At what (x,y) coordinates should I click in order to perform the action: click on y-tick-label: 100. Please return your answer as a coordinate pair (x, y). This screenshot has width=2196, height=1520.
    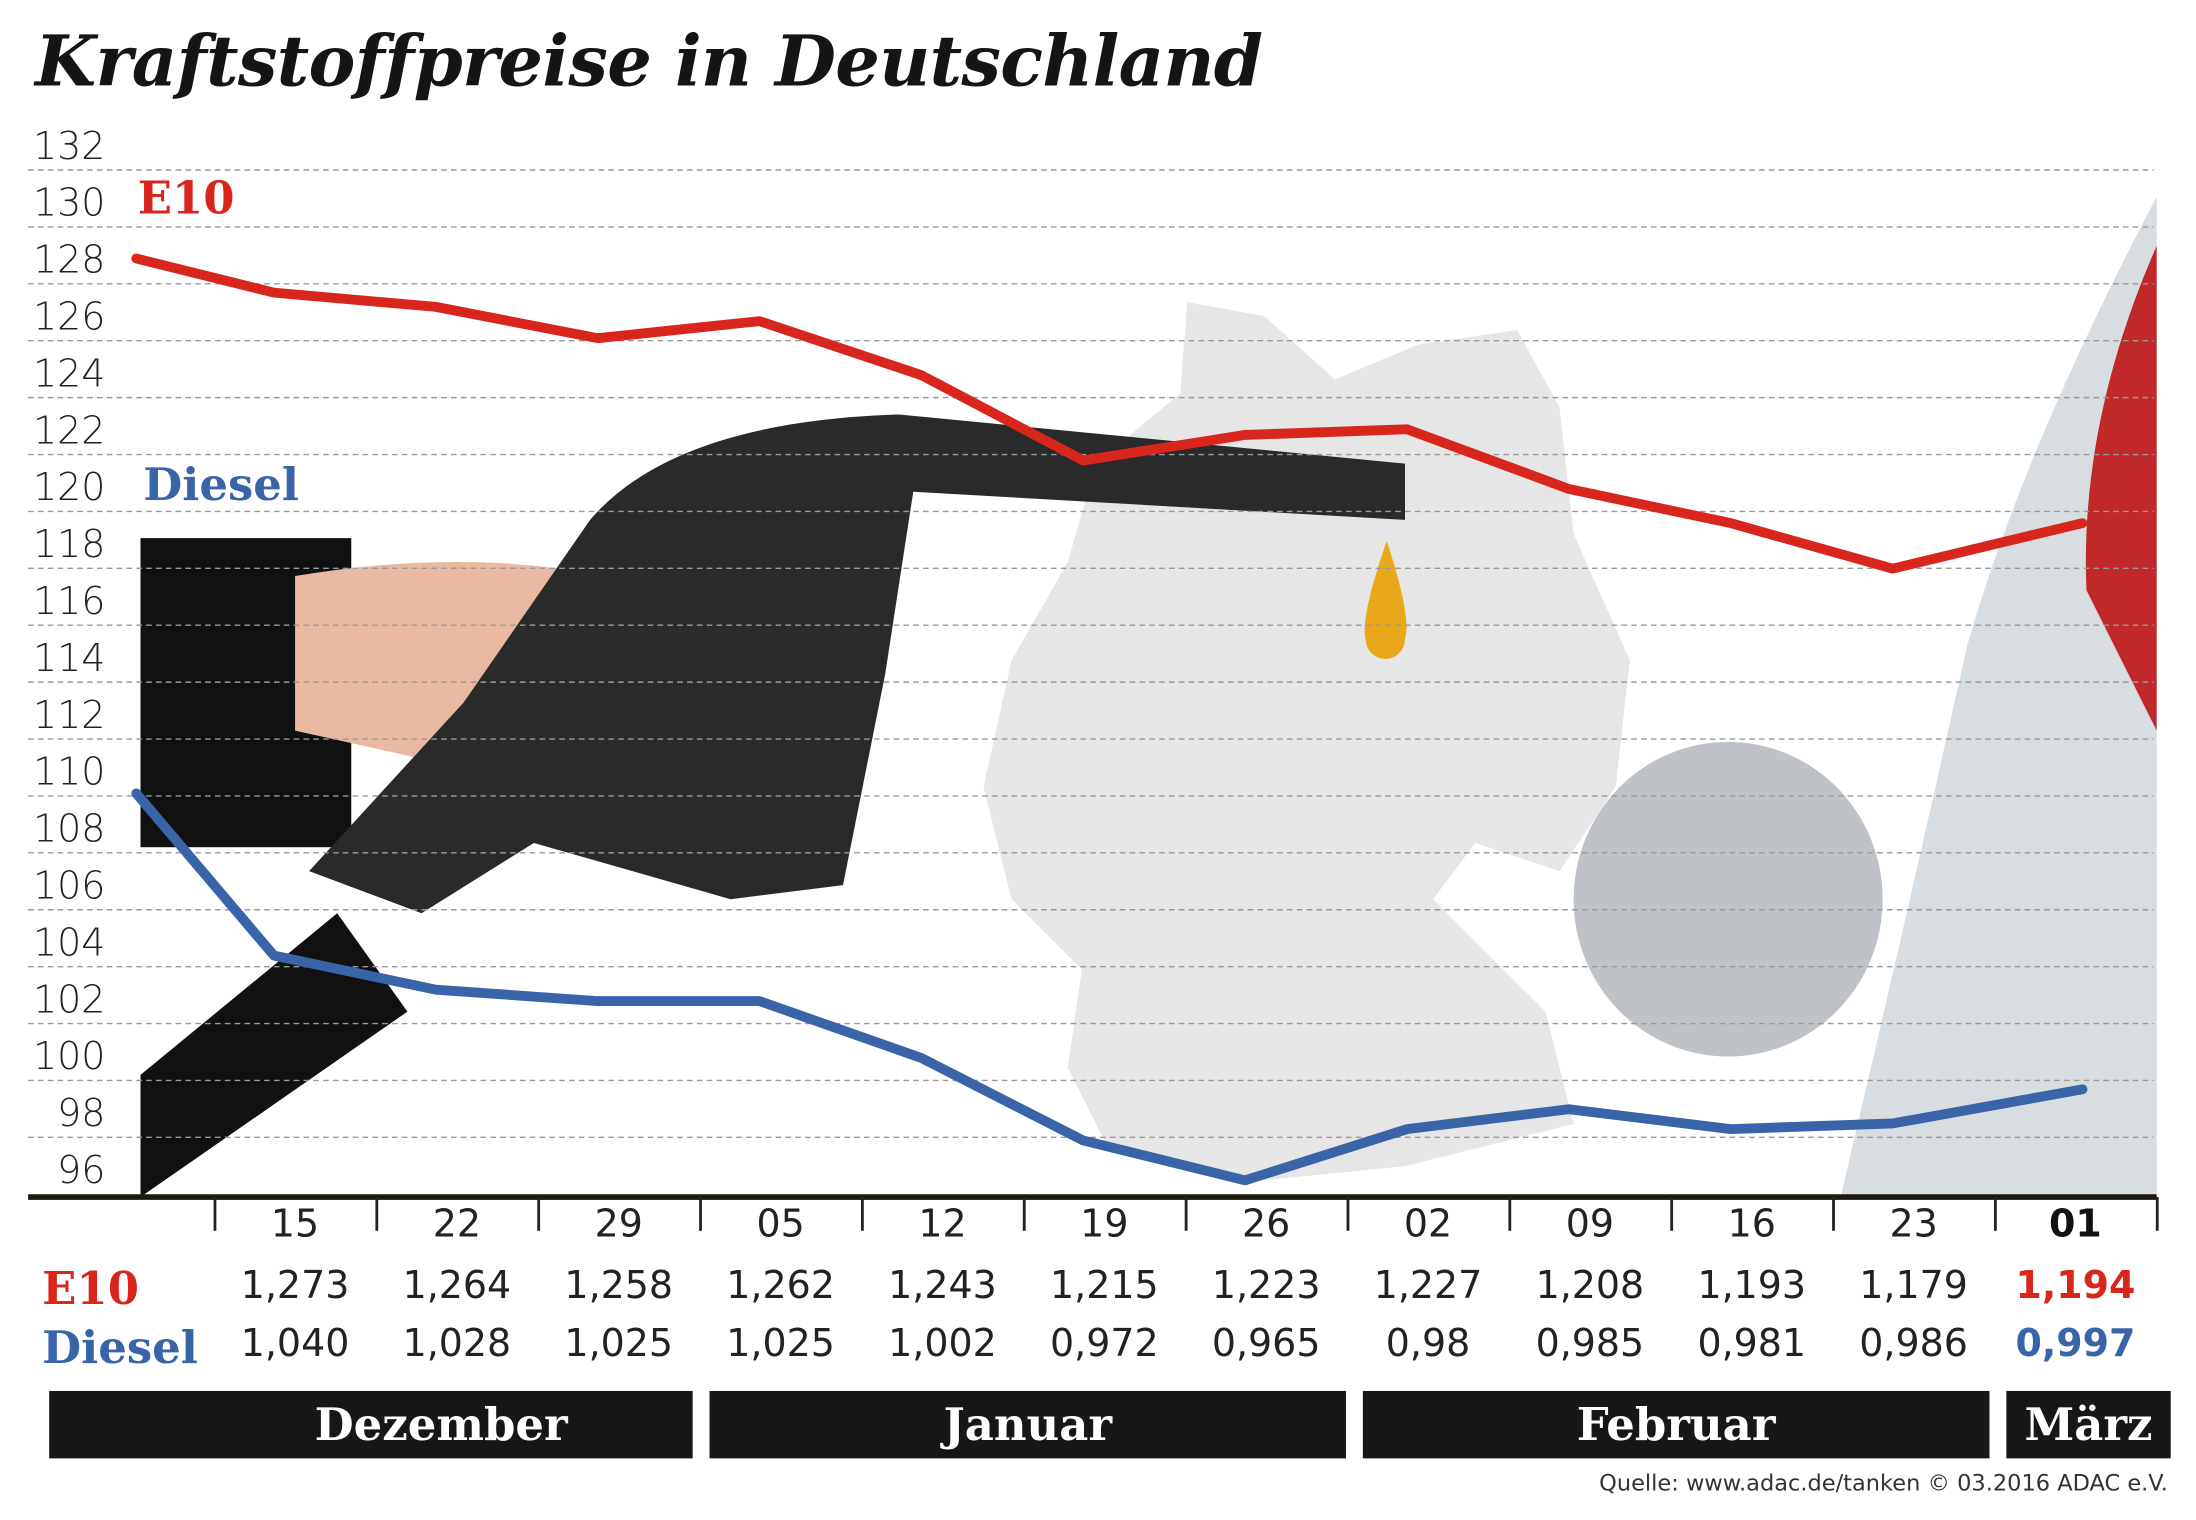
    Looking at the image, I should click on (69, 1056).